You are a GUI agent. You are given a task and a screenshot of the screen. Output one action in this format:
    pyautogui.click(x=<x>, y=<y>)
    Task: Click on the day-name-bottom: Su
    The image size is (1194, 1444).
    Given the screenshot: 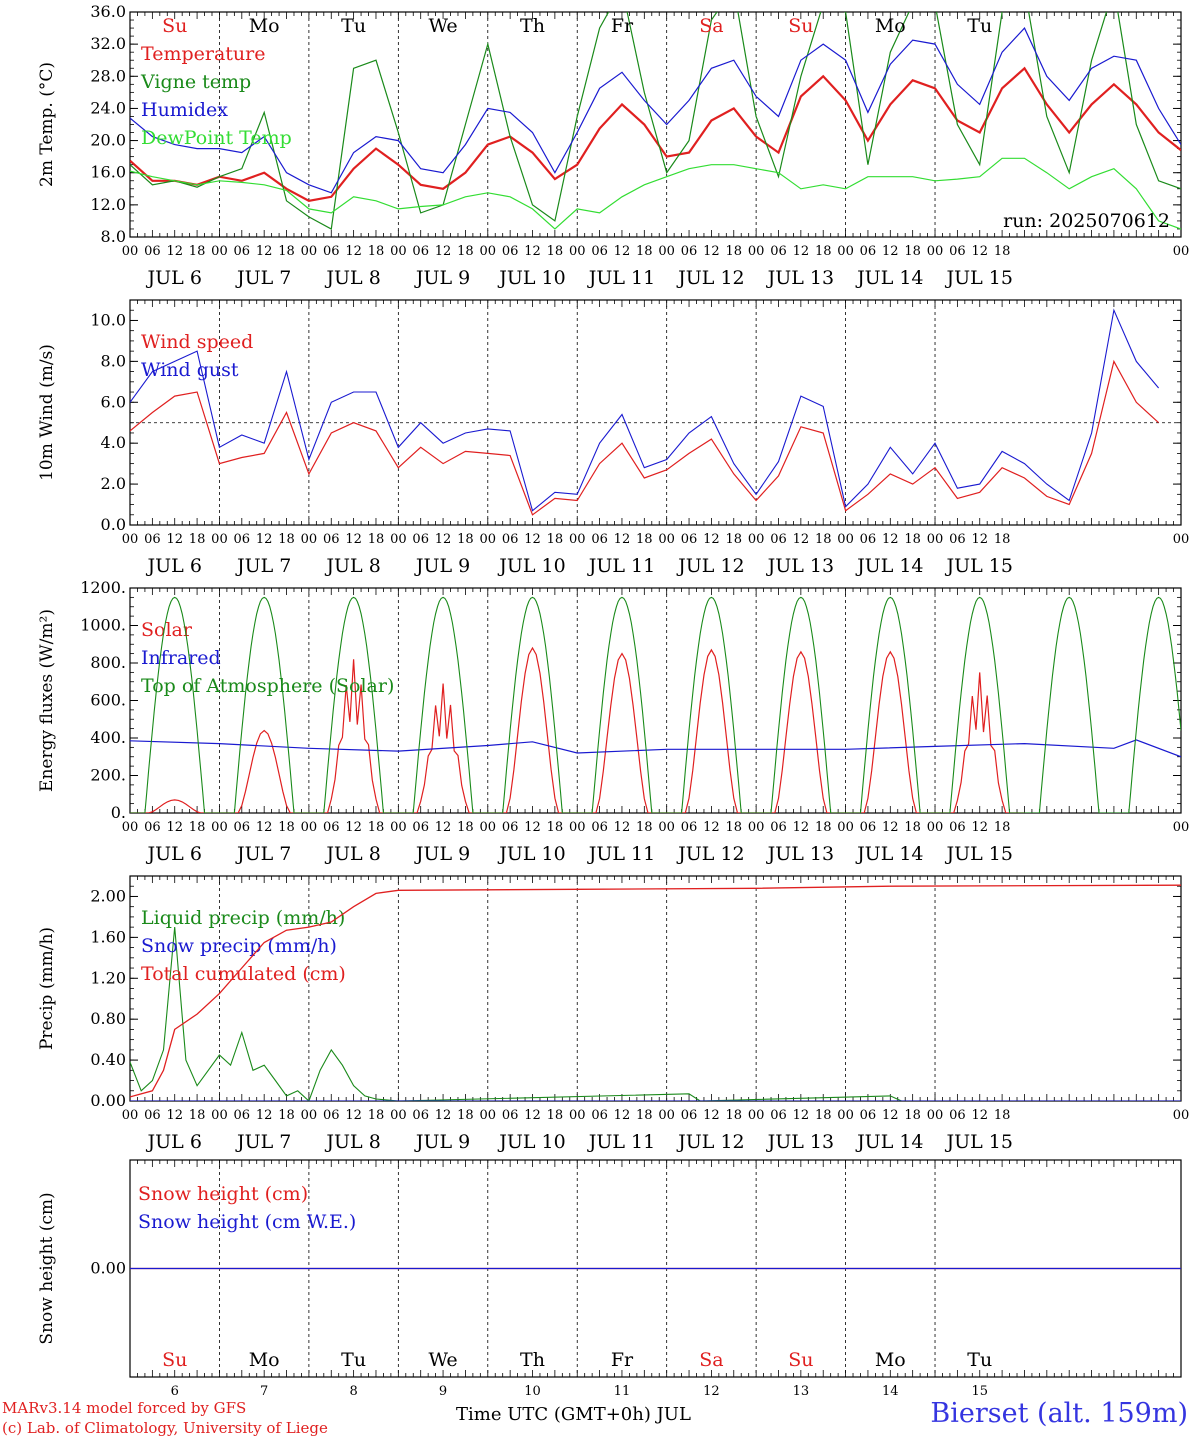 What is the action you would take?
    pyautogui.click(x=174, y=1360)
    